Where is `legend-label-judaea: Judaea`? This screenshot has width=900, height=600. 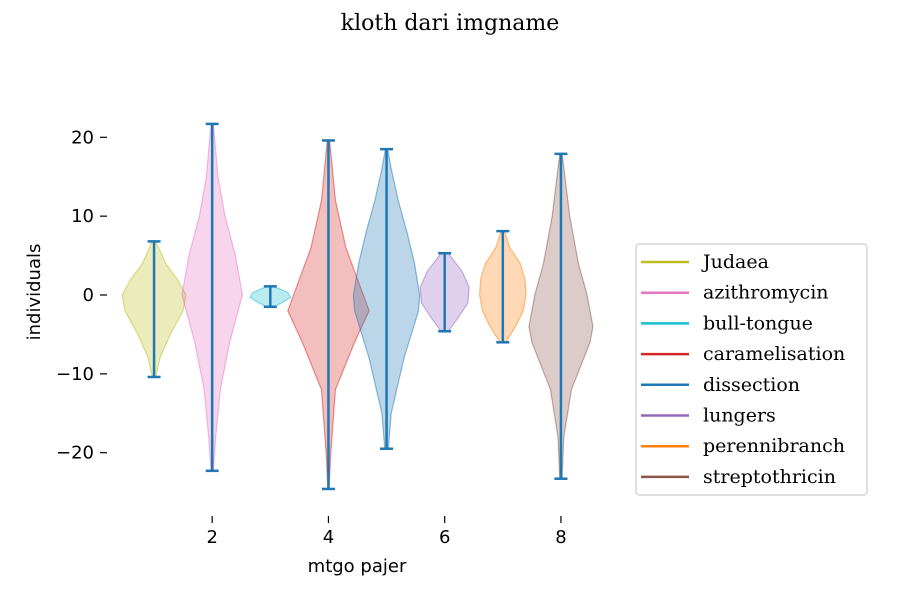 legend-label-judaea: Judaea is located at coordinates (735, 262).